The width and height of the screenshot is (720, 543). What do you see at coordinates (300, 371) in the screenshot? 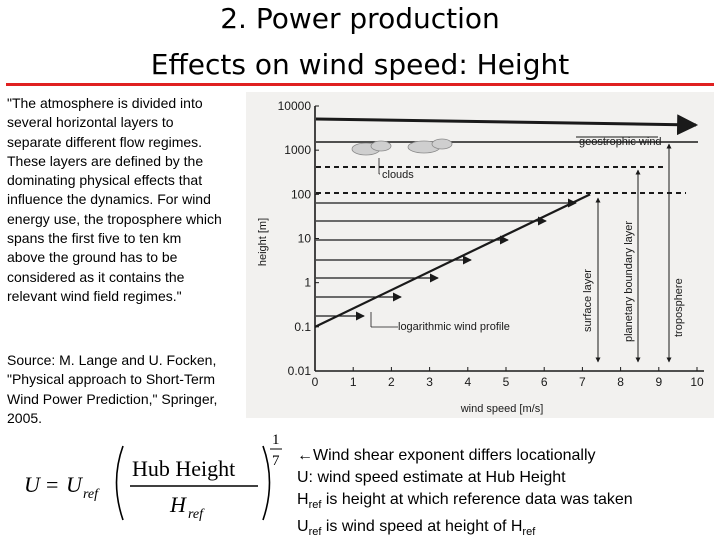
I see `y-tick-label-0: 0.01` at bounding box center [300, 371].